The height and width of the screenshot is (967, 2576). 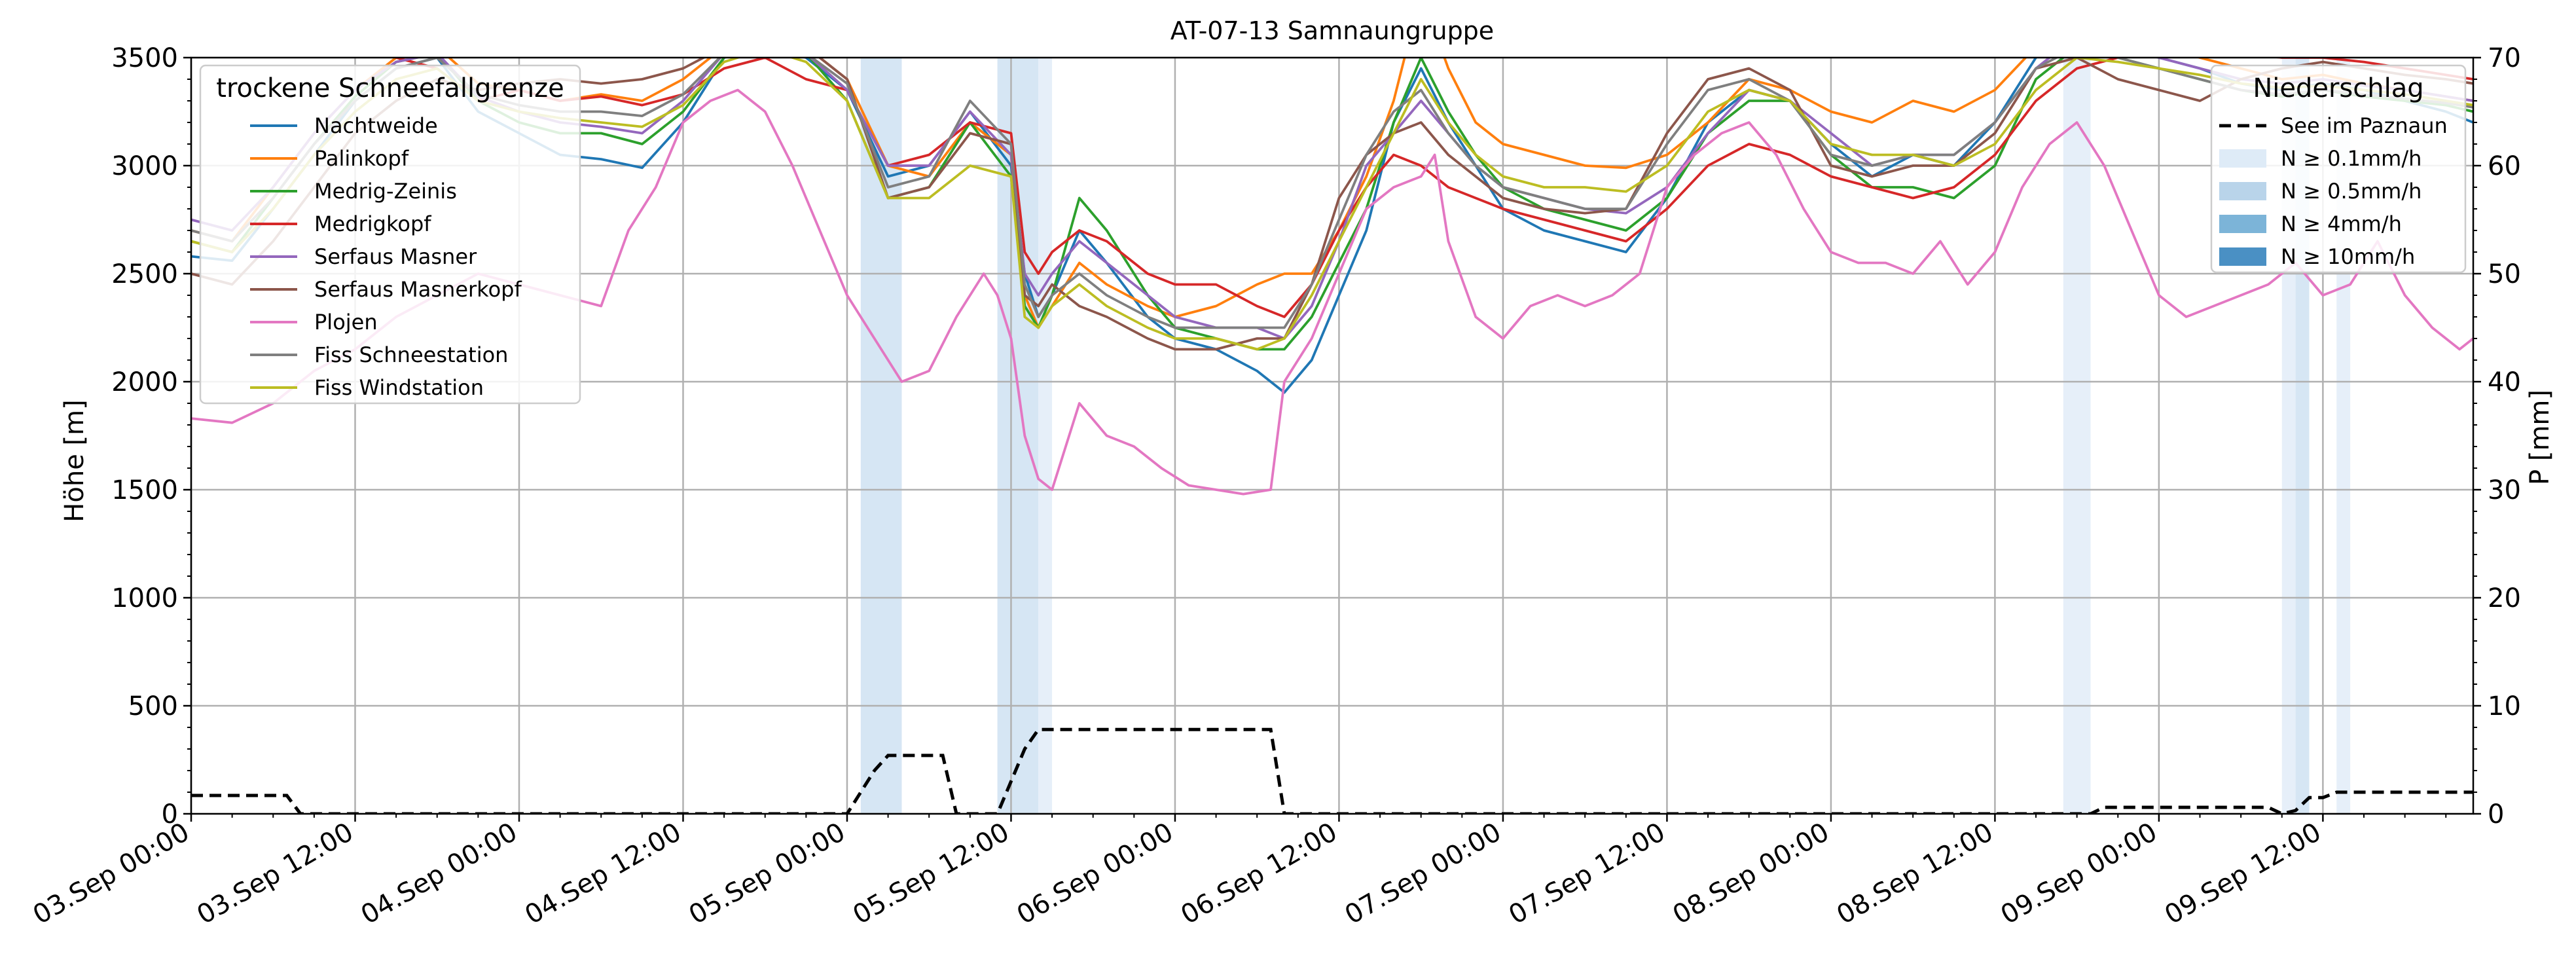 What do you see at coordinates (395, 256) in the screenshot?
I see `legend-label-4: Serfaus Masner` at bounding box center [395, 256].